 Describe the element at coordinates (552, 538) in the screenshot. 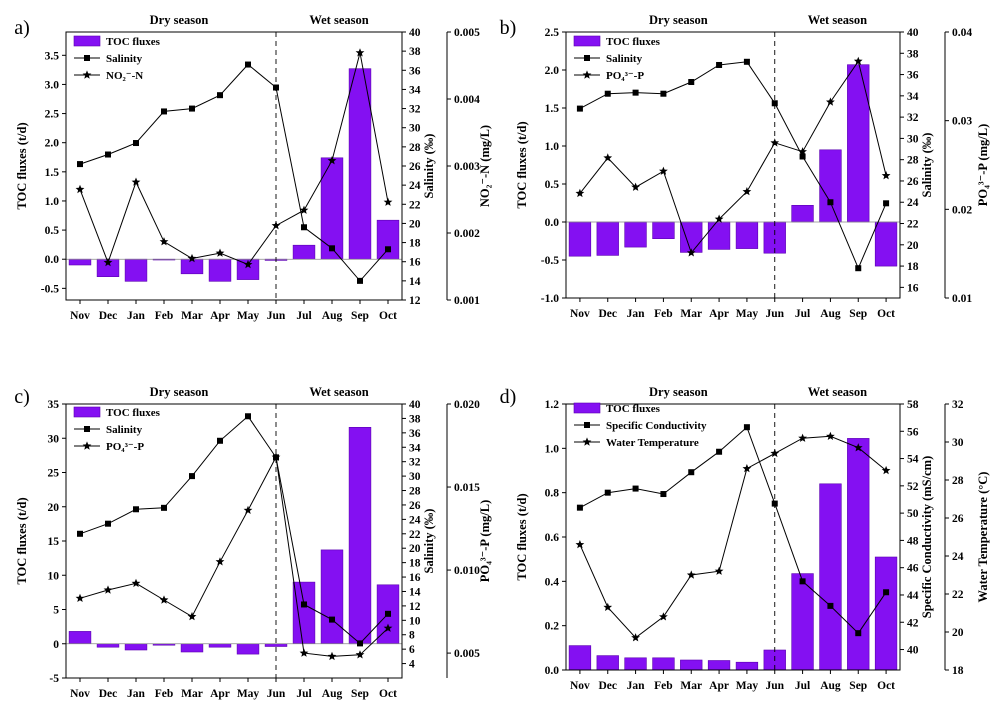

I see `left-tick-label: 0.6` at that location.